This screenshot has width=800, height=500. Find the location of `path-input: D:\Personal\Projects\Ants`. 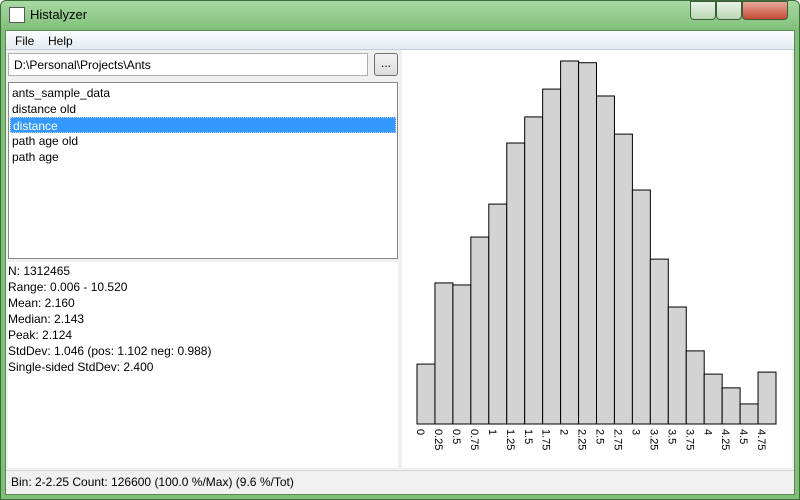

path-input: D:\Personal\Projects\Ants is located at coordinates (188, 64).